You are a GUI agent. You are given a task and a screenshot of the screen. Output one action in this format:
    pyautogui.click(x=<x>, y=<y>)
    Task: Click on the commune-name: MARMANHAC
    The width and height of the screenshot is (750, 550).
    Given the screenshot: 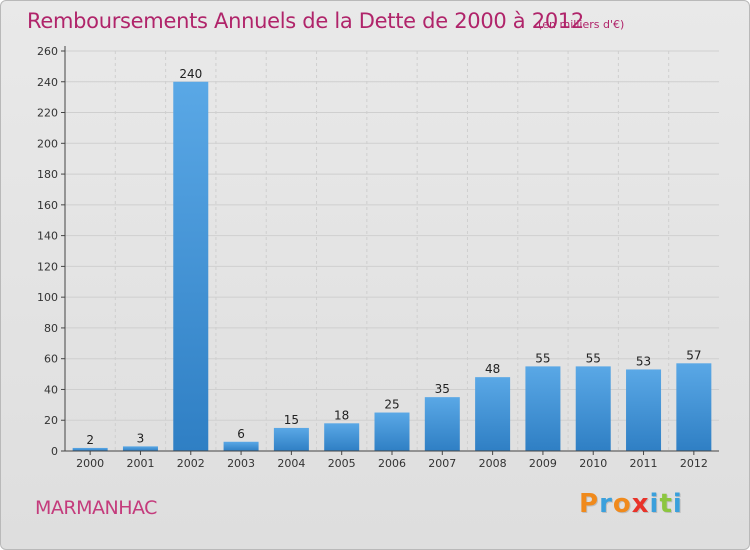 What is the action you would take?
    pyautogui.click(x=96, y=508)
    